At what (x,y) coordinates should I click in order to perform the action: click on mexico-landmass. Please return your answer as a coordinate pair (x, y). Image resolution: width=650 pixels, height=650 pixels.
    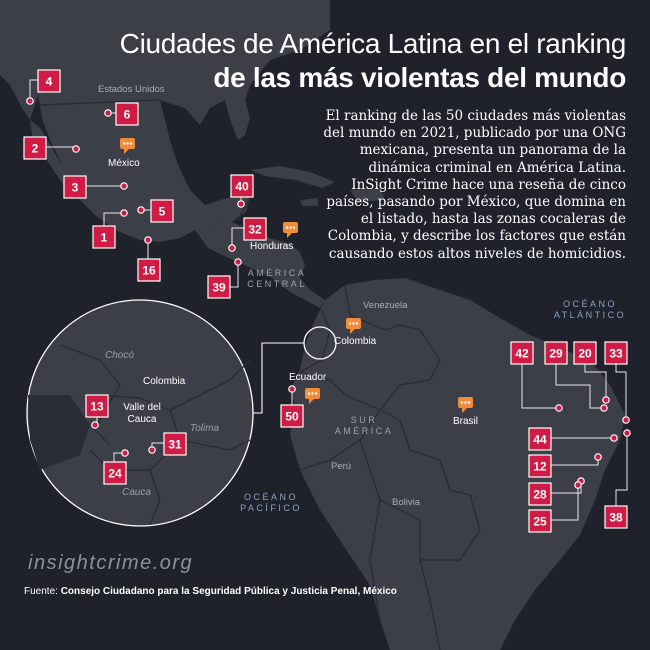
    Looking at the image, I should click on (144, 166).